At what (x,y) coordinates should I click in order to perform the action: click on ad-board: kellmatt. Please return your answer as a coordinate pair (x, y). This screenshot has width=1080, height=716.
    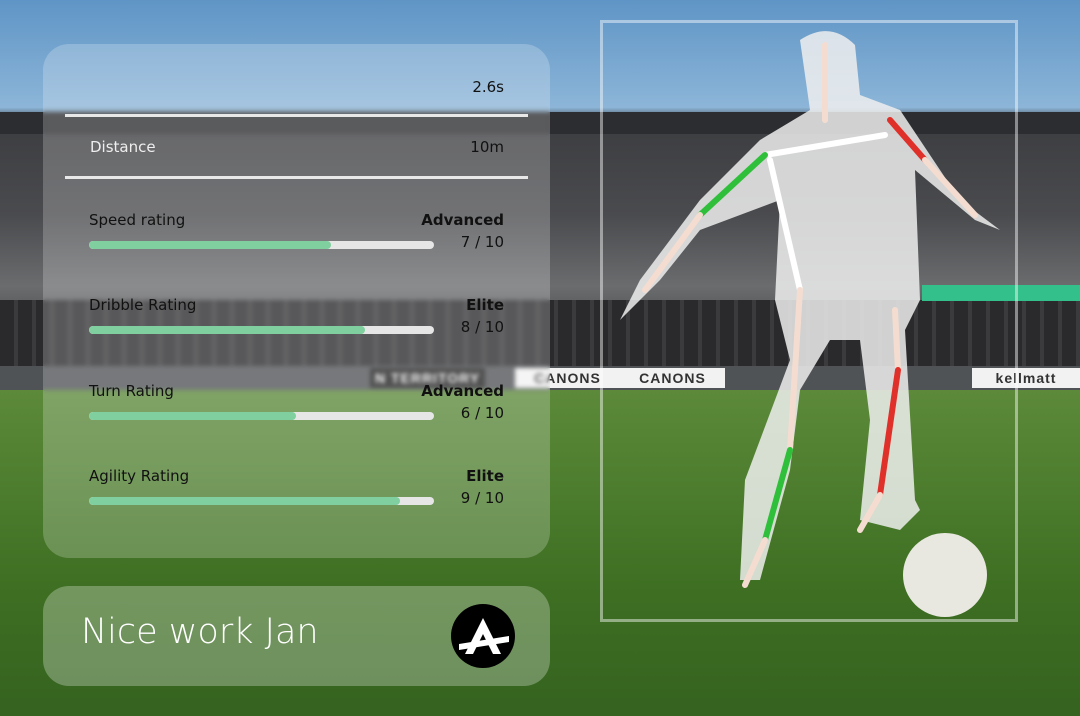
    Looking at the image, I should click on (1026, 378).